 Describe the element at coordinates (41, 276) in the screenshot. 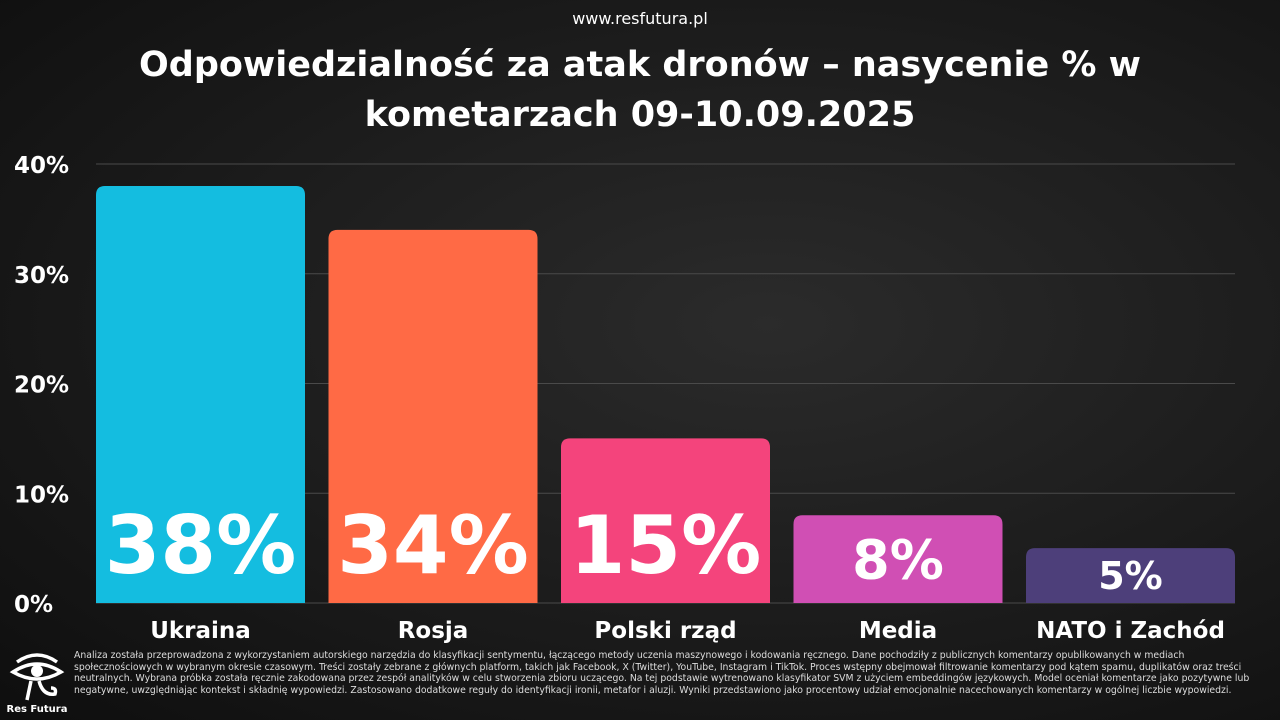

I see `y-tick-label: 30%` at that location.